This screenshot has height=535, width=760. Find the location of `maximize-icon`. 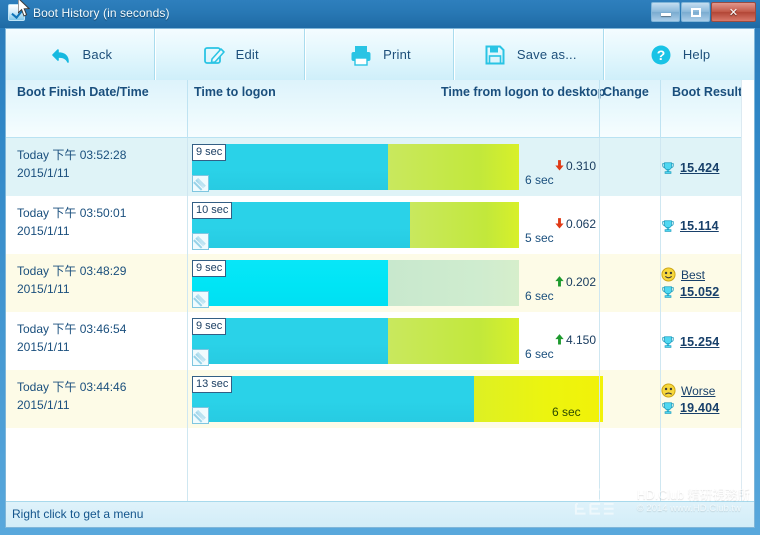

maximize-icon is located at coordinates (695, 12).